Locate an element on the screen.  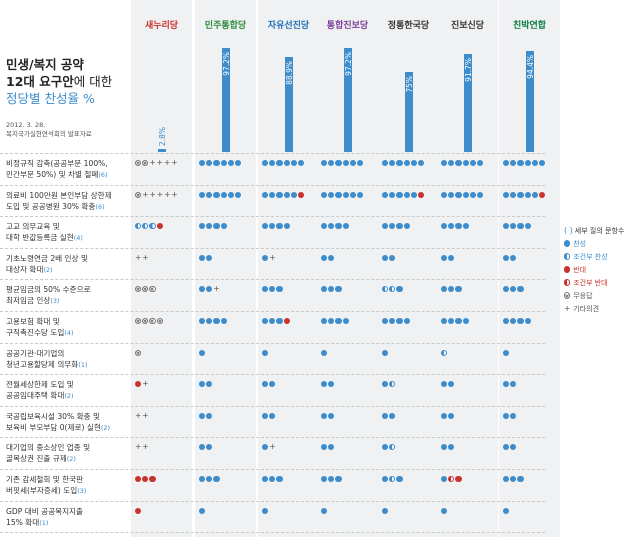
pledge-label-line-1: 비정규직 감축(공공부문 100%, is located at coordinates (57, 163).